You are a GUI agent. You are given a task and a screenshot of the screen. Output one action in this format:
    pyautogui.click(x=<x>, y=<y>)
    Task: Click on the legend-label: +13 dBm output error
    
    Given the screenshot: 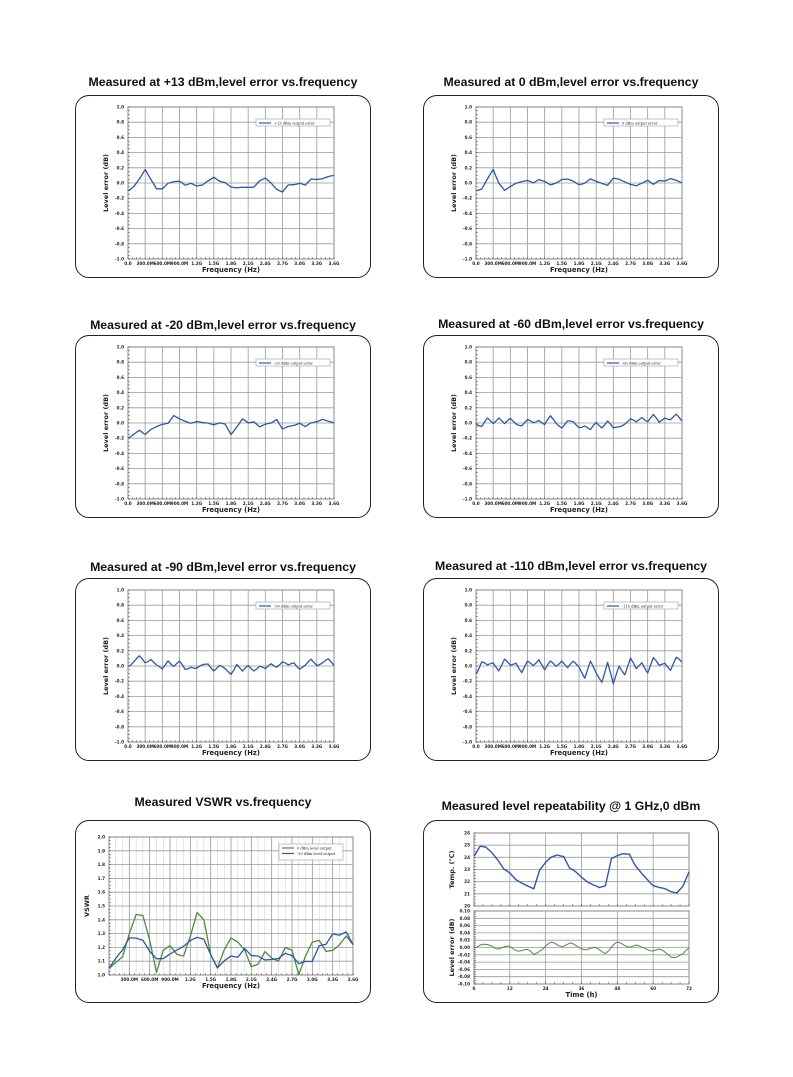 What is the action you would take?
    pyautogui.click(x=294, y=123)
    